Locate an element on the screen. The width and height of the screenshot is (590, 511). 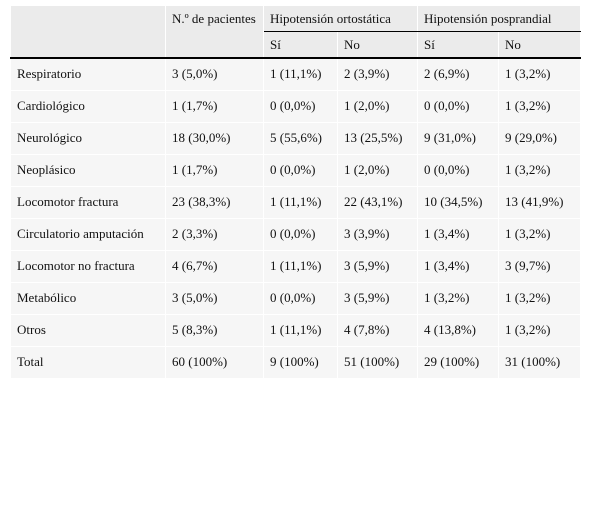
row-label: Locomotor no fractura is located at coordinates (88, 266).